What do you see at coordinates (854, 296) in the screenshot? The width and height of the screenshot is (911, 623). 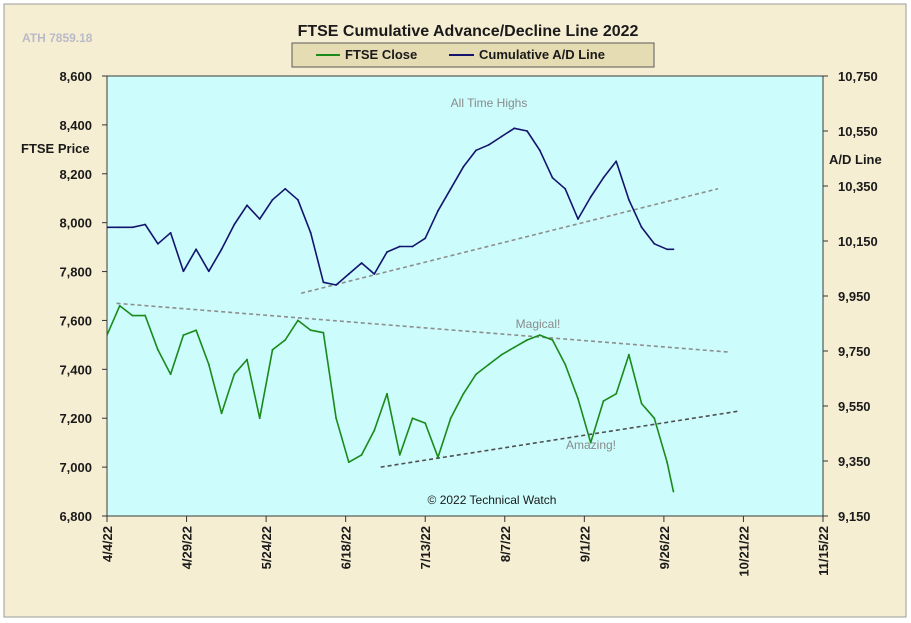 I see `y-tick-label-right: 9,950` at bounding box center [854, 296].